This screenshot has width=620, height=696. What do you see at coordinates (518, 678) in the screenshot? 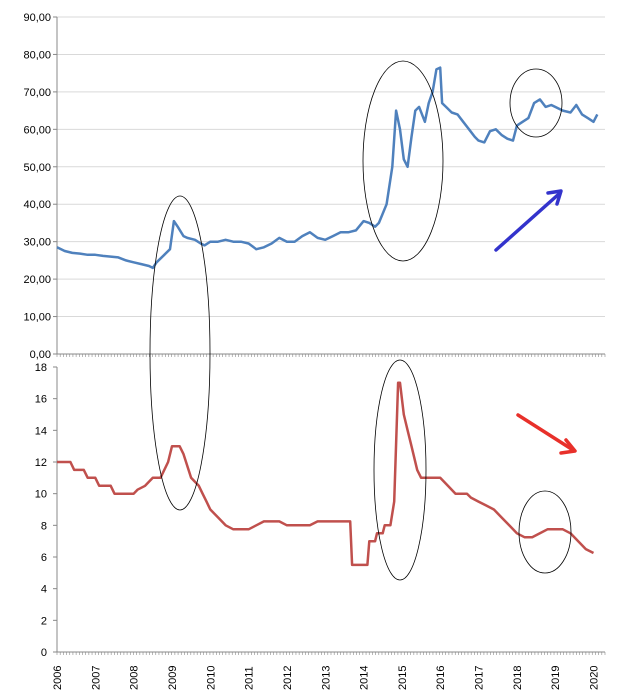
I see `bottom-x-tick-label: 2018` at bounding box center [518, 678].